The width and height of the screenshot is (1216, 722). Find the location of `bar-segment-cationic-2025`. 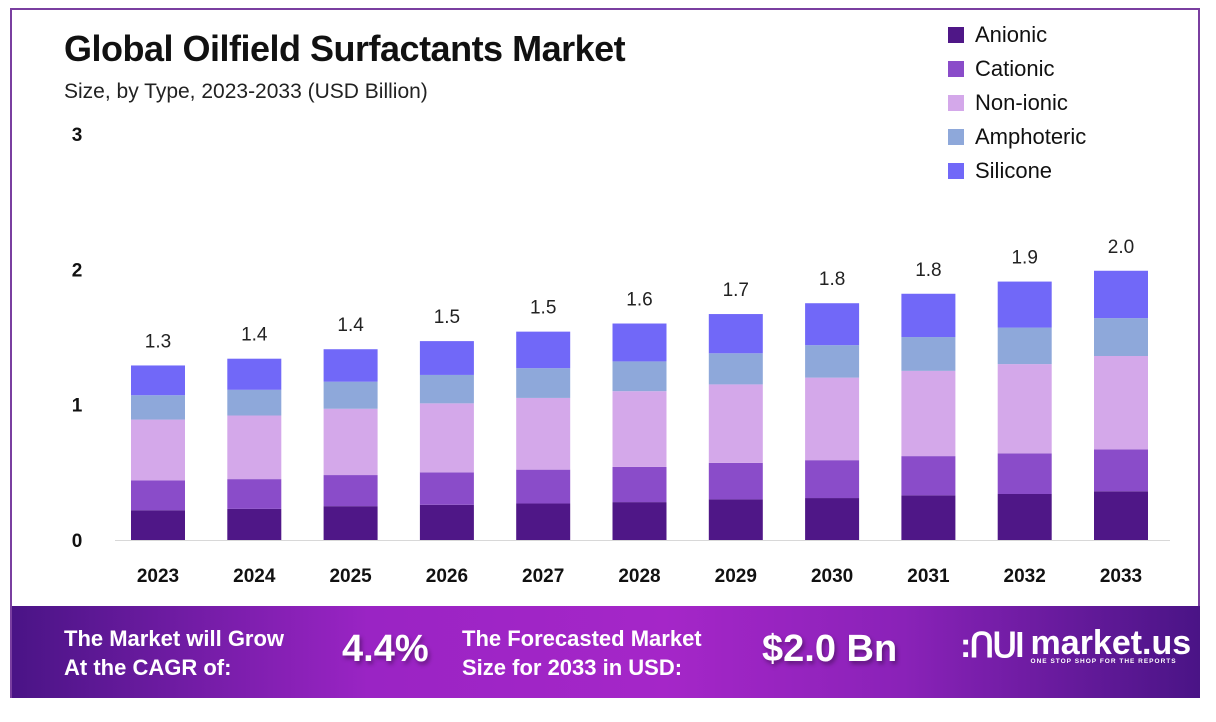

bar-segment-cationic-2025 is located at coordinates (350, 491).